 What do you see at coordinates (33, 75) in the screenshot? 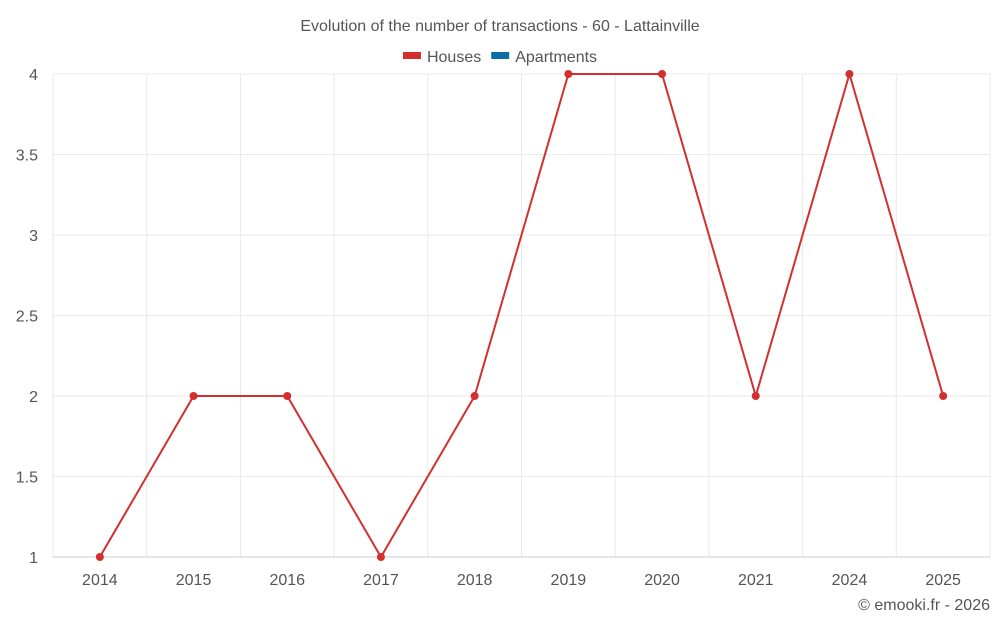
I see `y-tick-label: 4` at bounding box center [33, 75].